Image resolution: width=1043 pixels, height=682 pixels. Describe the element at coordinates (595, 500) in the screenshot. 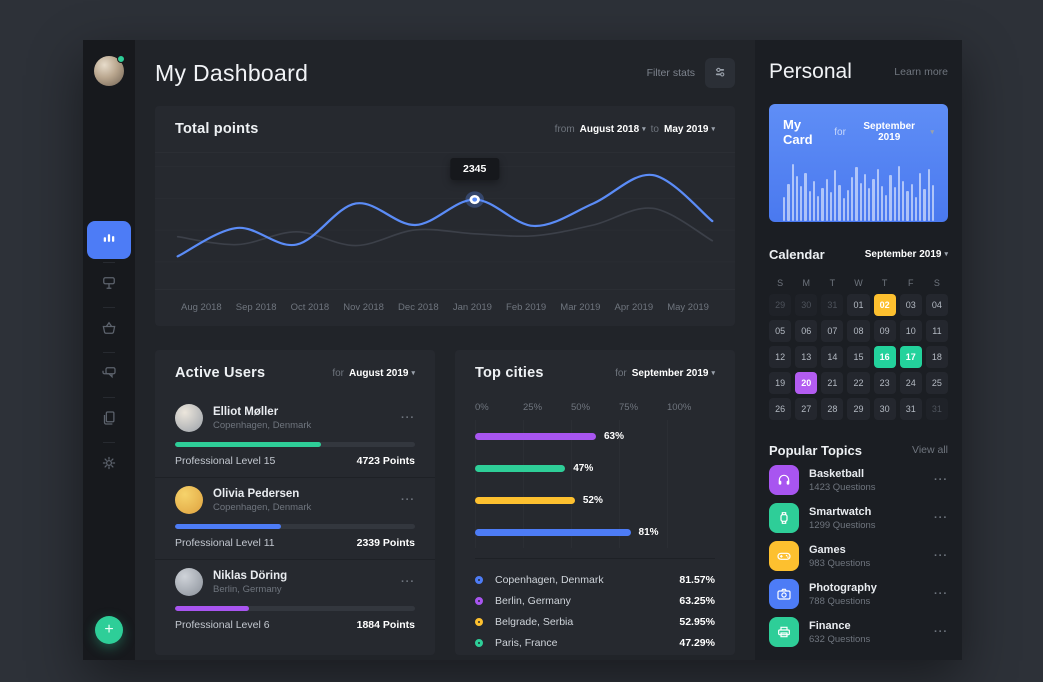

I see `city-bar: 52%` at that location.